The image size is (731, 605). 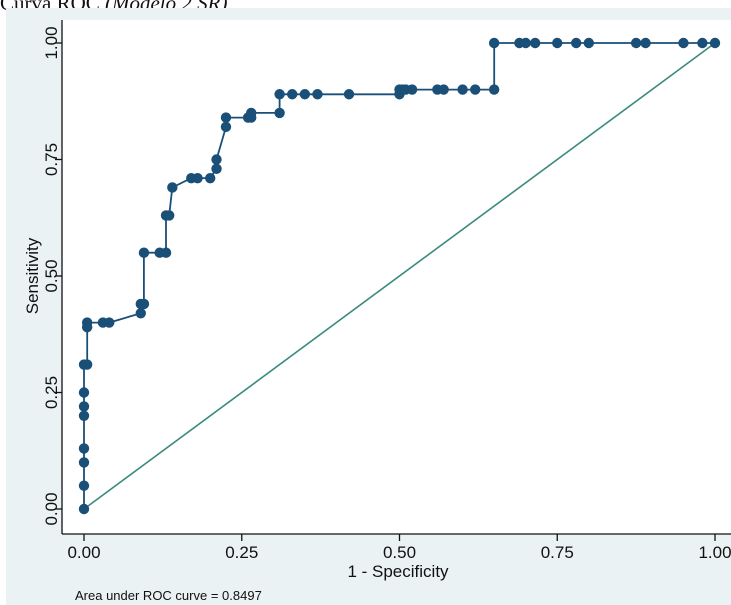 I want to click on x-tick-label: 0.50, so click(x=399, y=552).